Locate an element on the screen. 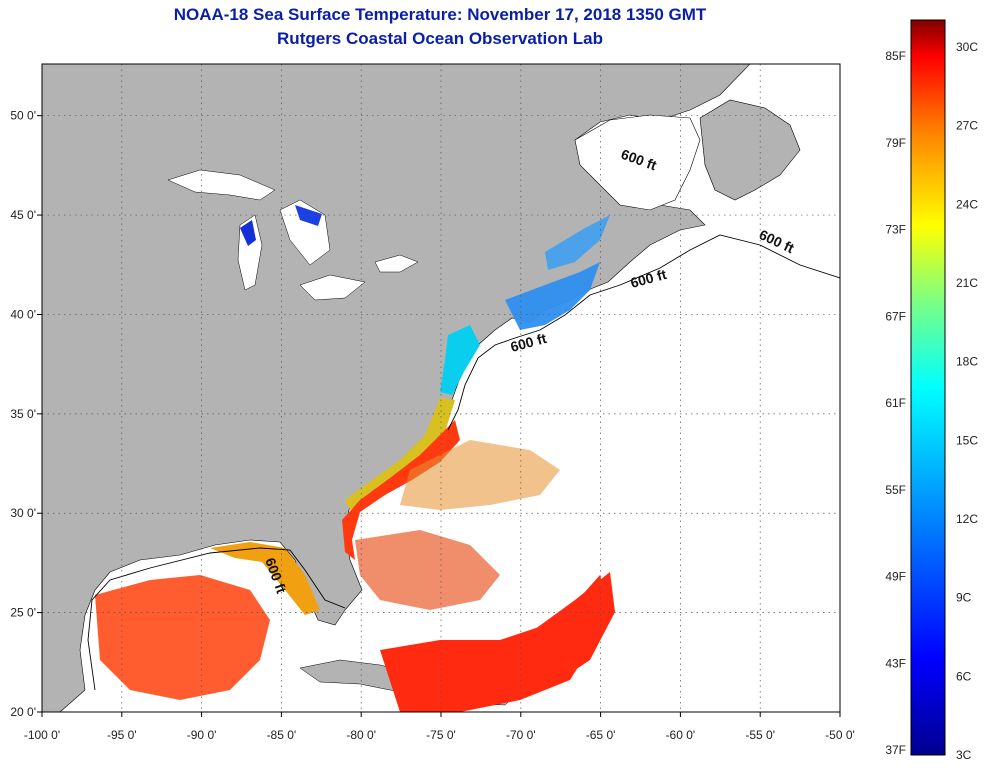 Image resolution: width=984 pixels, height=770 pixels. colorbar-f-label: 61F is located at coordinates (895, 403).